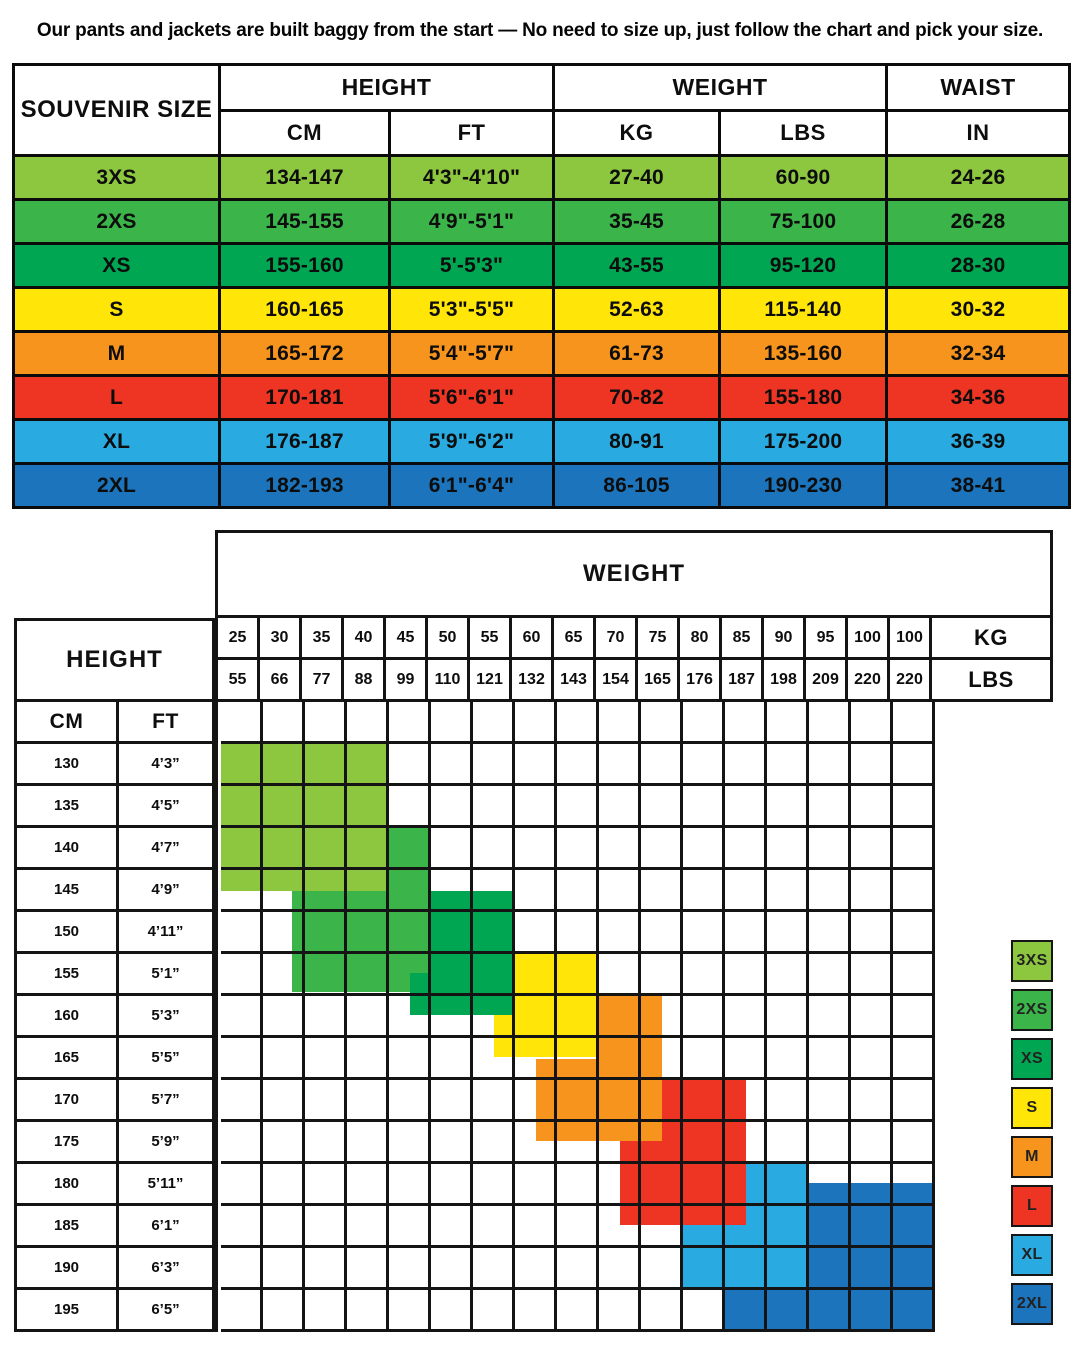 This screenshot has height=1350, width=1080. What do you see at coordinates (167, 1017) in the screenshot?
I see `height-ft-tick: 5’3”` at bounding box center [167, 1017].